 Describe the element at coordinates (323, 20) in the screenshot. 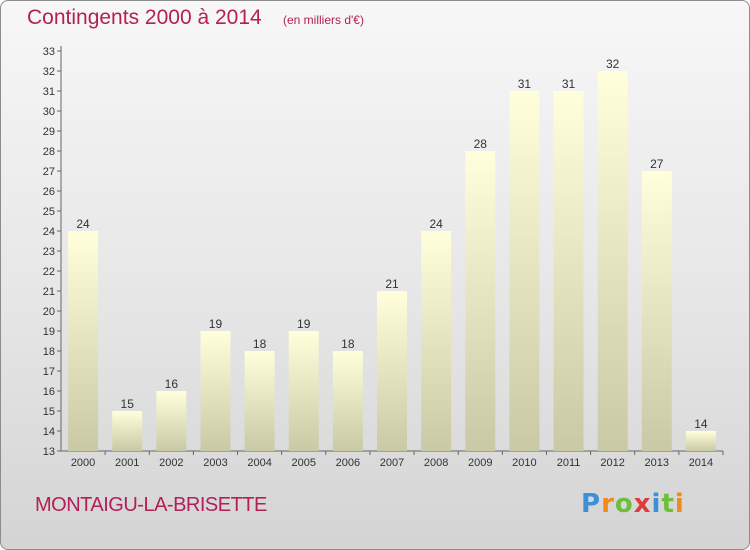

I see `chart-subtitle: (en milliers d'€)` at that location.